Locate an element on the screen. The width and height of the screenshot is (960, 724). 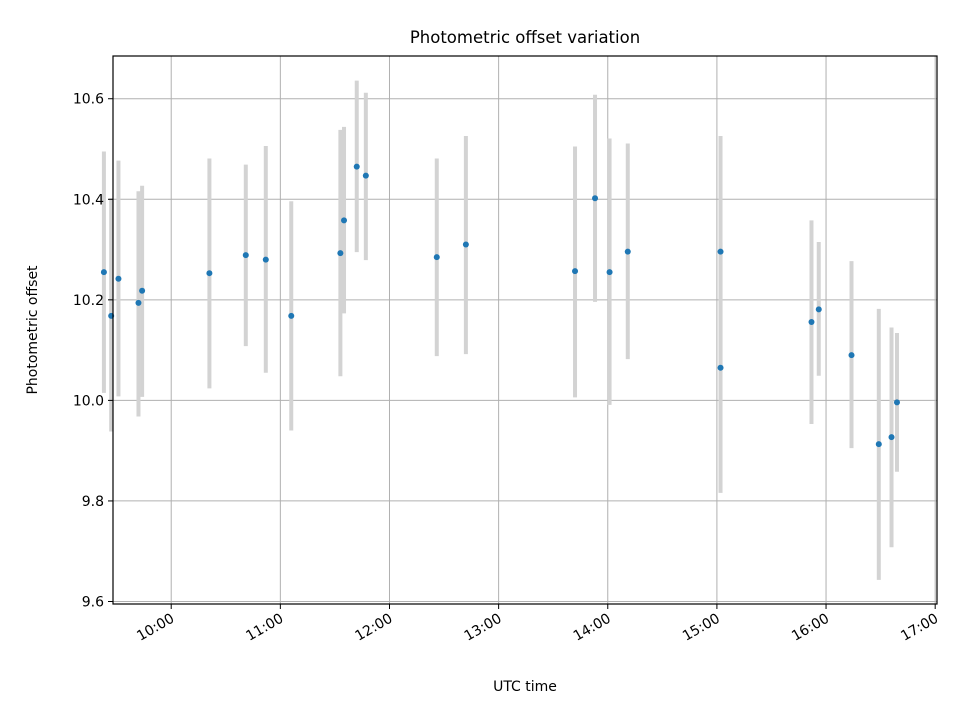
y-tick-label: 10.4 is located at coordinates (88, 200).